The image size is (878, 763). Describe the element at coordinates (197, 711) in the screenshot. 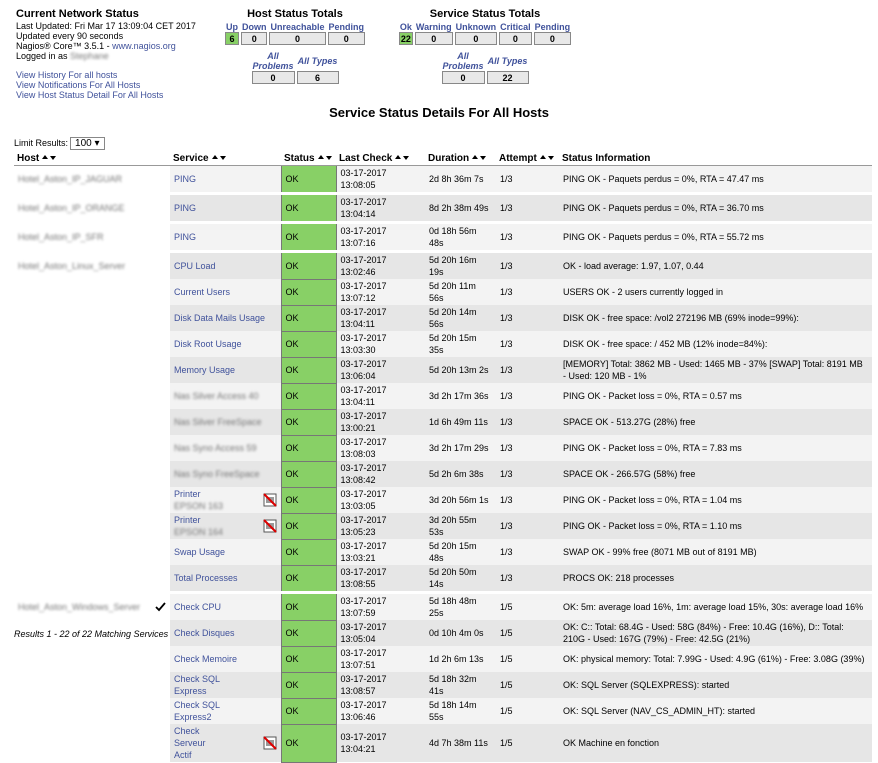

I see `service-name: Check SQL Express2` at that location.